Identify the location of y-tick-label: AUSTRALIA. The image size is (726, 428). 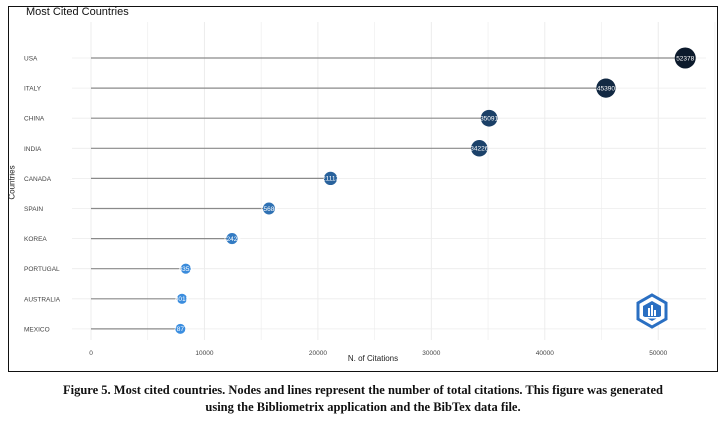
(42, 299).